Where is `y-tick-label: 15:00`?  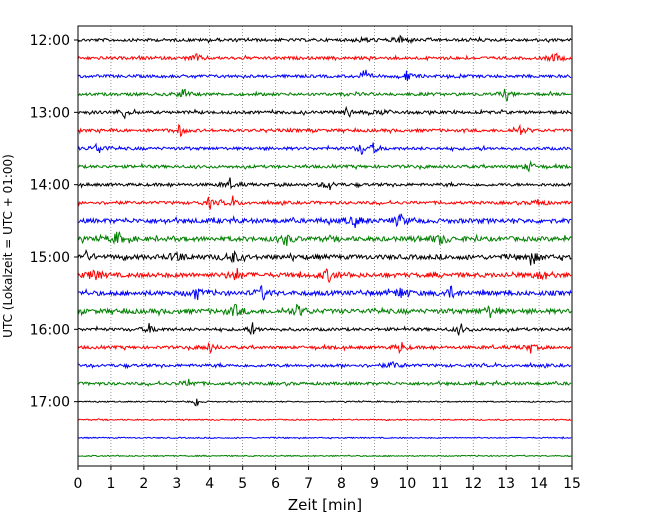 y-tick-label: 15:00 is located at coordinates (50, 258).